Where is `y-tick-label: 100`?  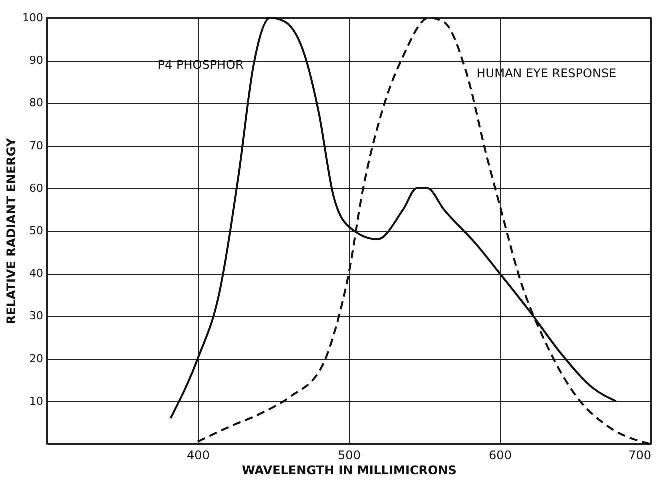 y-tick-label: 100 is located at coordinates (33, 18).